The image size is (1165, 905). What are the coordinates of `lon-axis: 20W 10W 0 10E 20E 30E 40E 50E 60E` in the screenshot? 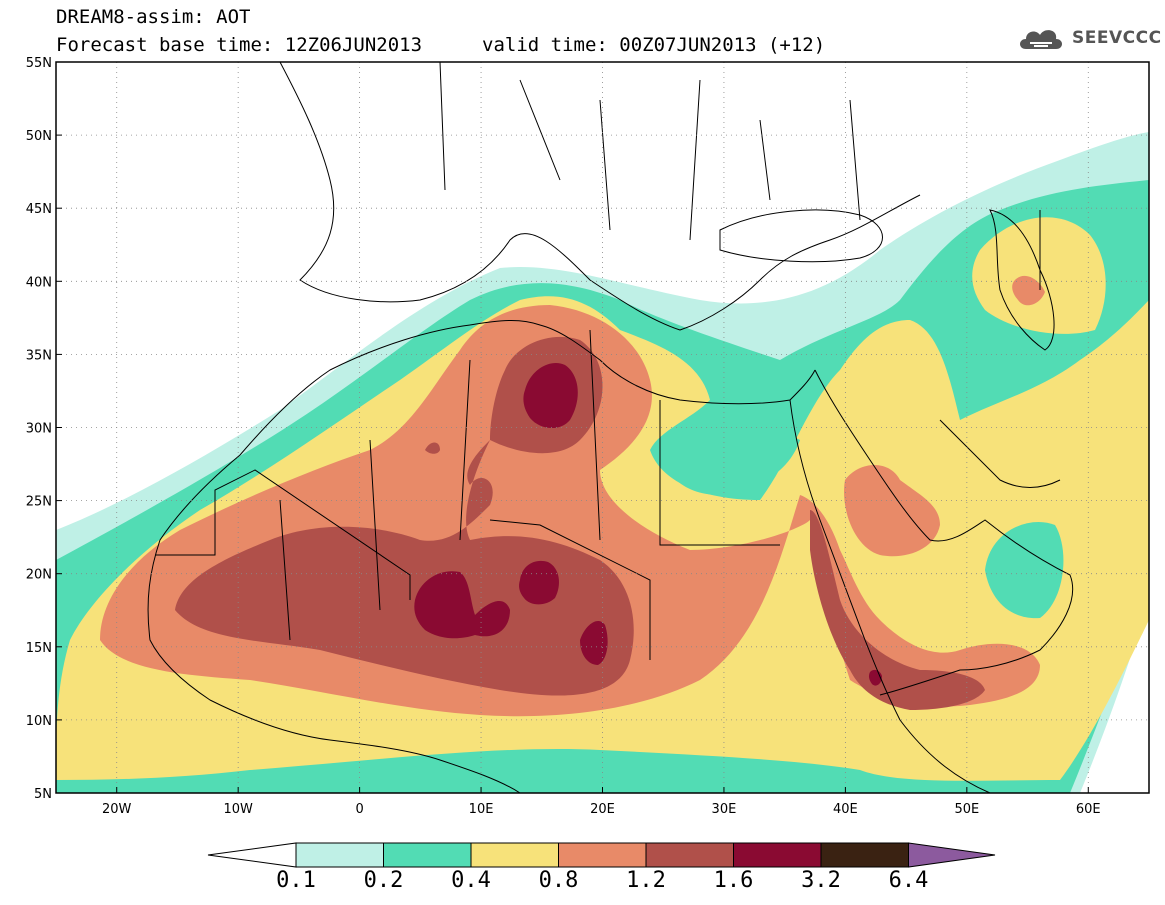 It's located at (601, 802).